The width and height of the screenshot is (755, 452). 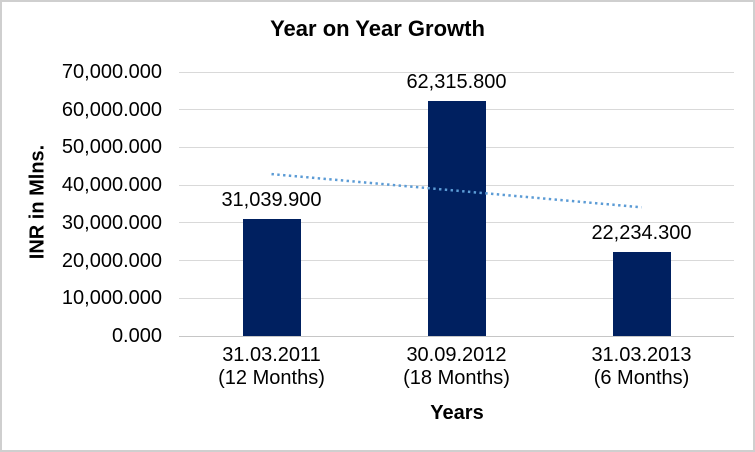 What do you see at coordinates (641, 355) in the screenshot?
I see `x-category-line1: 31.03.2013` at bounding box center [641, 355].